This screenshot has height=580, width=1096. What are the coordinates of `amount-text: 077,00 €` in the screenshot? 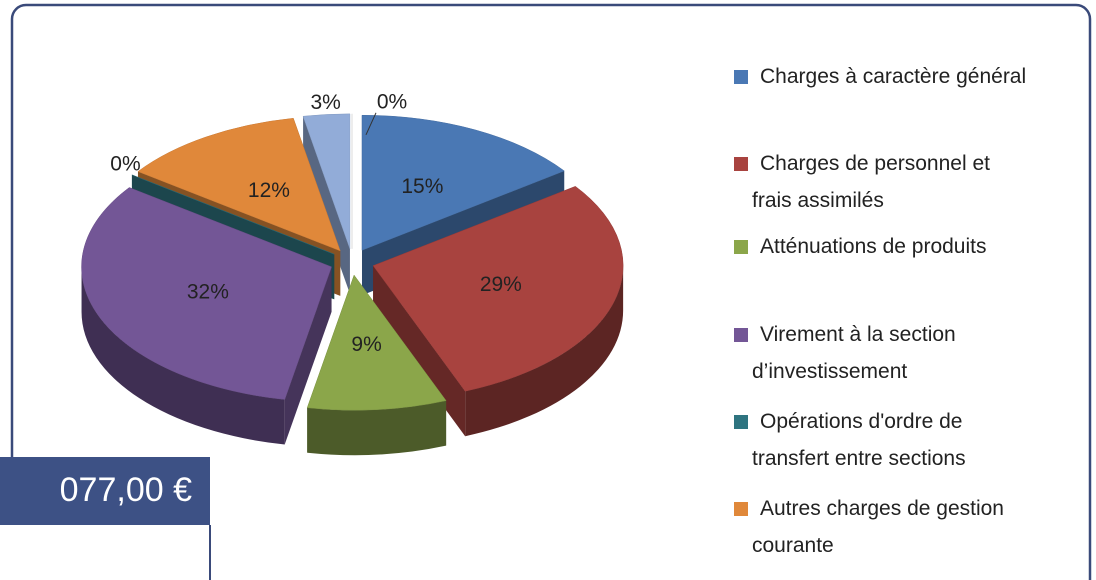 It's located at (126, 490).